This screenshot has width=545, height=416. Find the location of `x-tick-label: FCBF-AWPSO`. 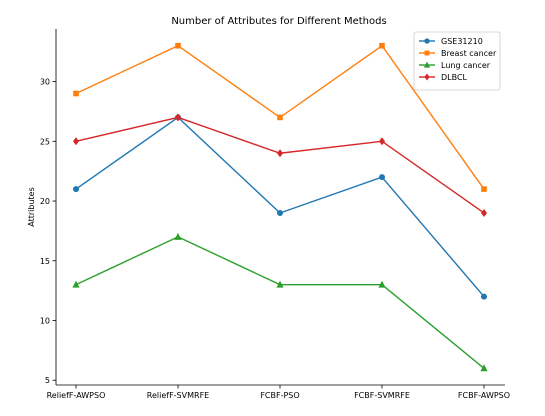

x-tick-label: FCBF-AWPSO is located at coordinates (484, 395).